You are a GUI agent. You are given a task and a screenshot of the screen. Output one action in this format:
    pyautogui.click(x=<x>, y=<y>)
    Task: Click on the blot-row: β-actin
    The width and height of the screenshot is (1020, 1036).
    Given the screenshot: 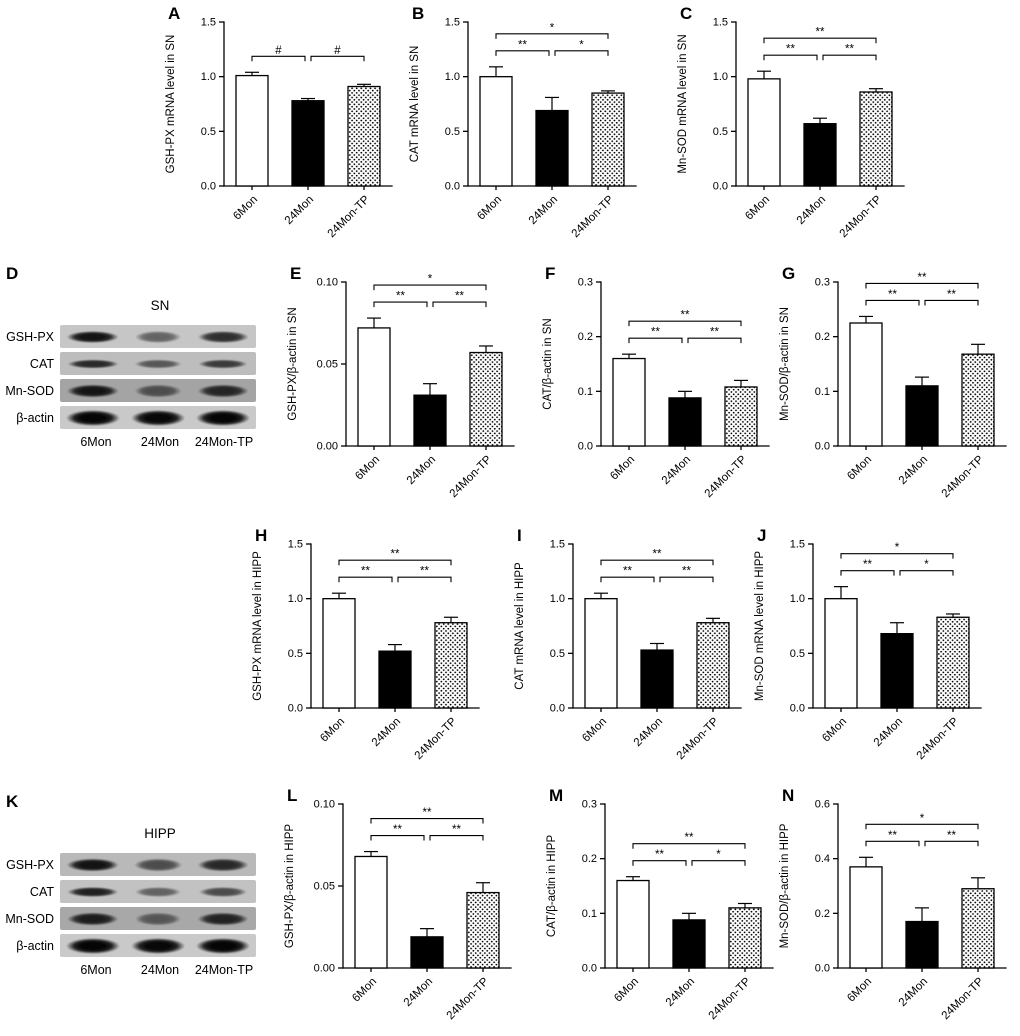 What is the action you would take?
    pyautogui.click(x=130, y=945)
    